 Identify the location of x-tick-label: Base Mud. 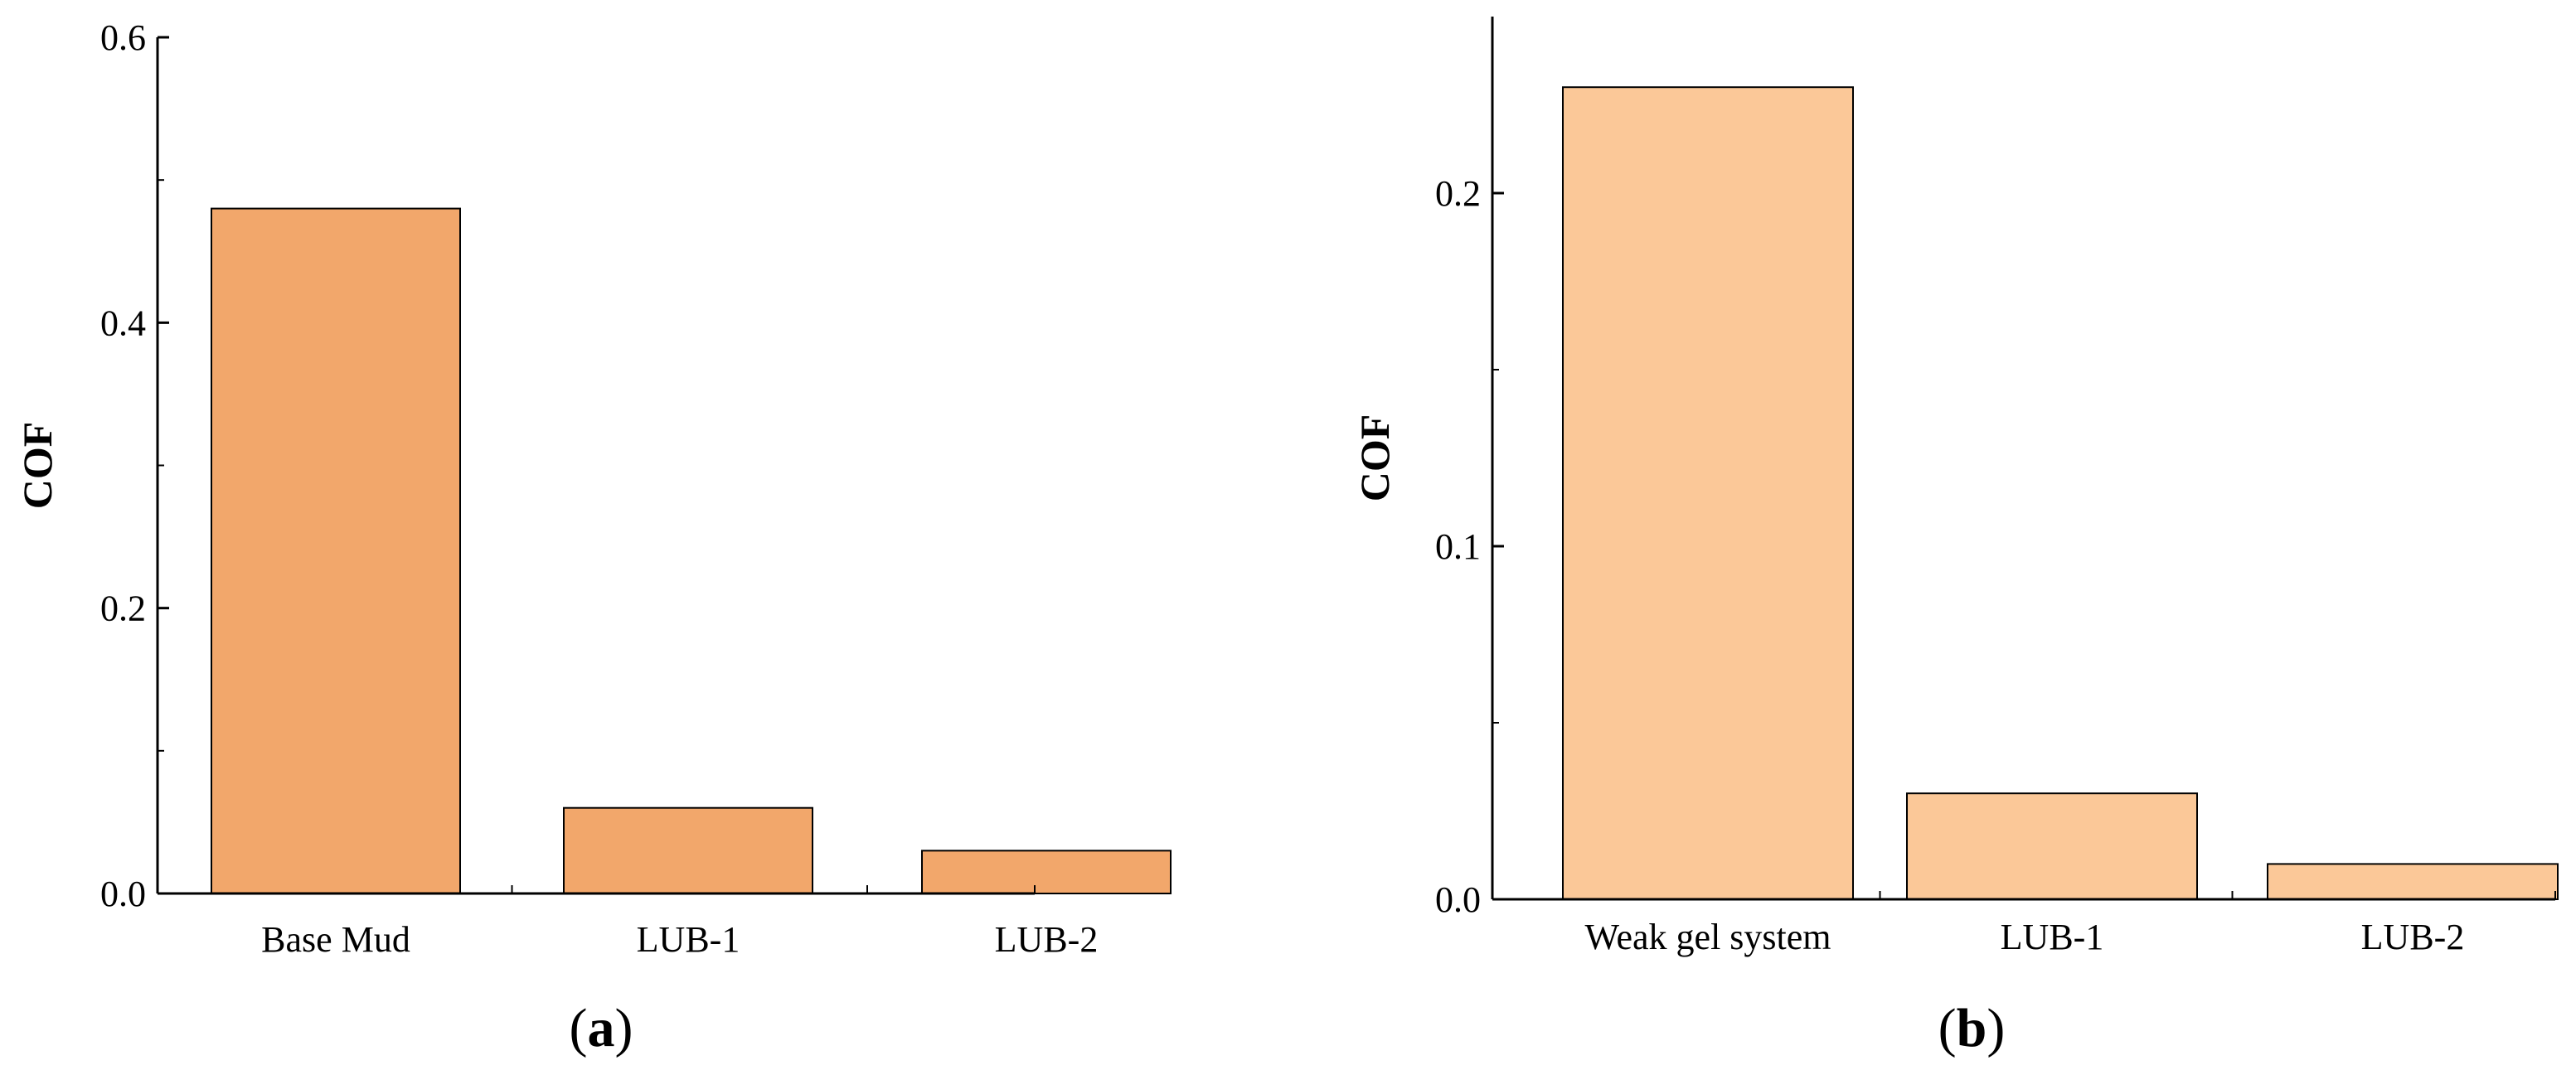
(335, 939).